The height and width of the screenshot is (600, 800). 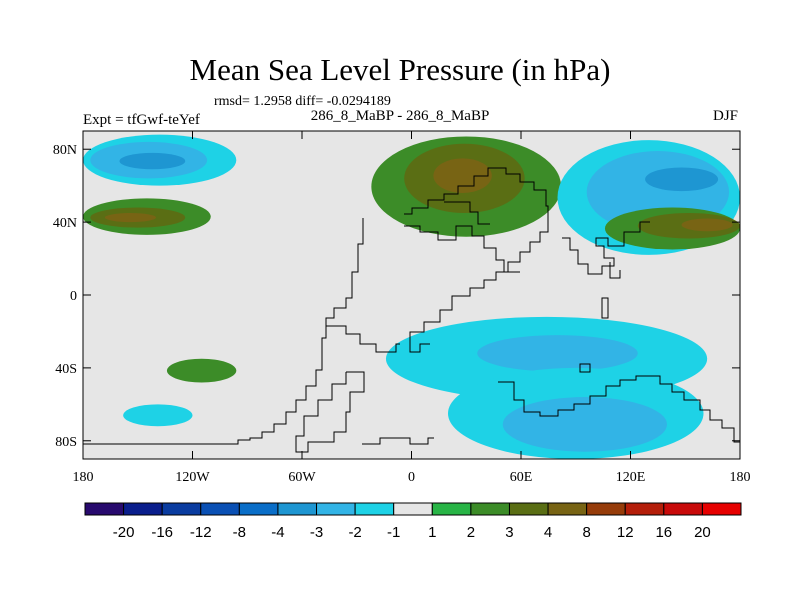 What do you see at coordinates (66, 442) in the screenshot?
I see `y-tick-label: 80S` at bounding box center [66, 442].